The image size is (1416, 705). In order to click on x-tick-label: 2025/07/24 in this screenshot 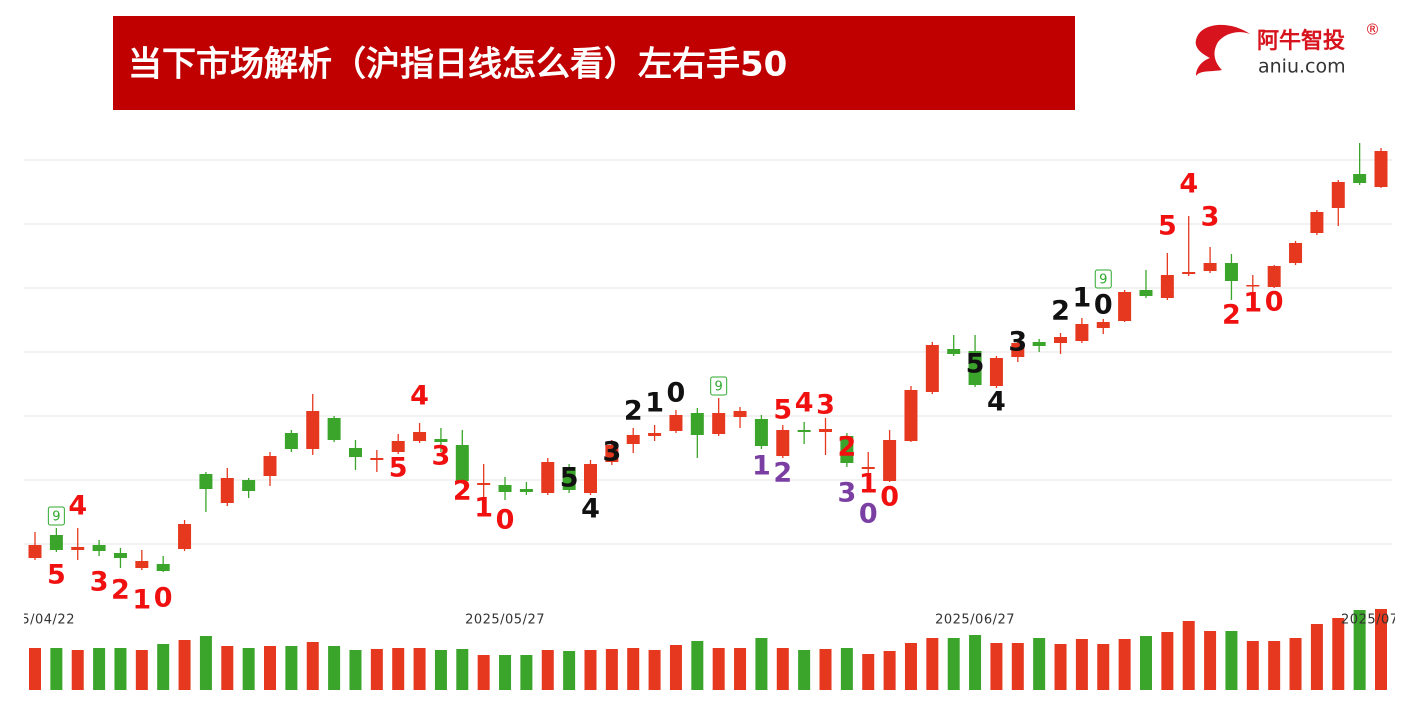, I will do `click(1378, 620)`.